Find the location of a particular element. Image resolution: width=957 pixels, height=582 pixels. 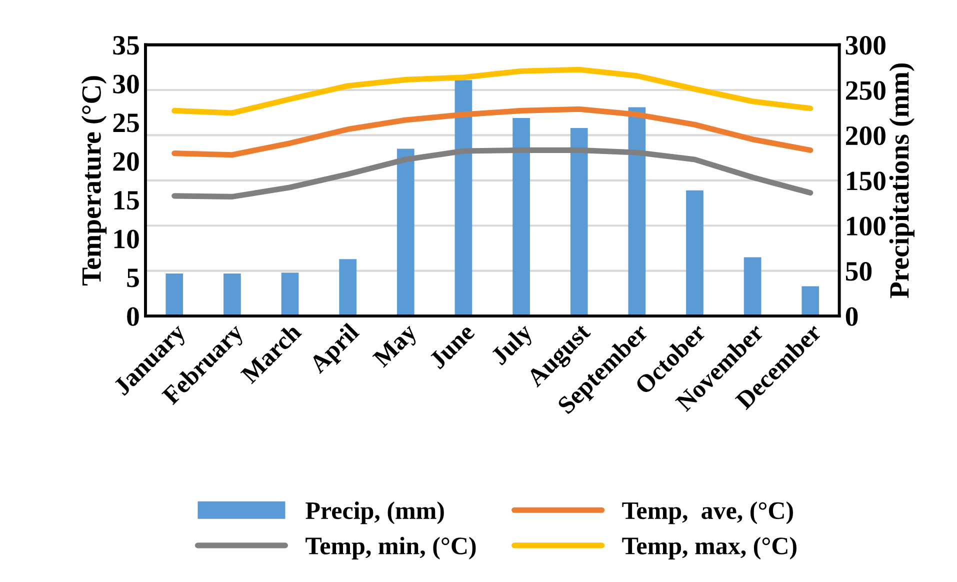

y2-tick-label: 200 is located at coordinates (866, 136).